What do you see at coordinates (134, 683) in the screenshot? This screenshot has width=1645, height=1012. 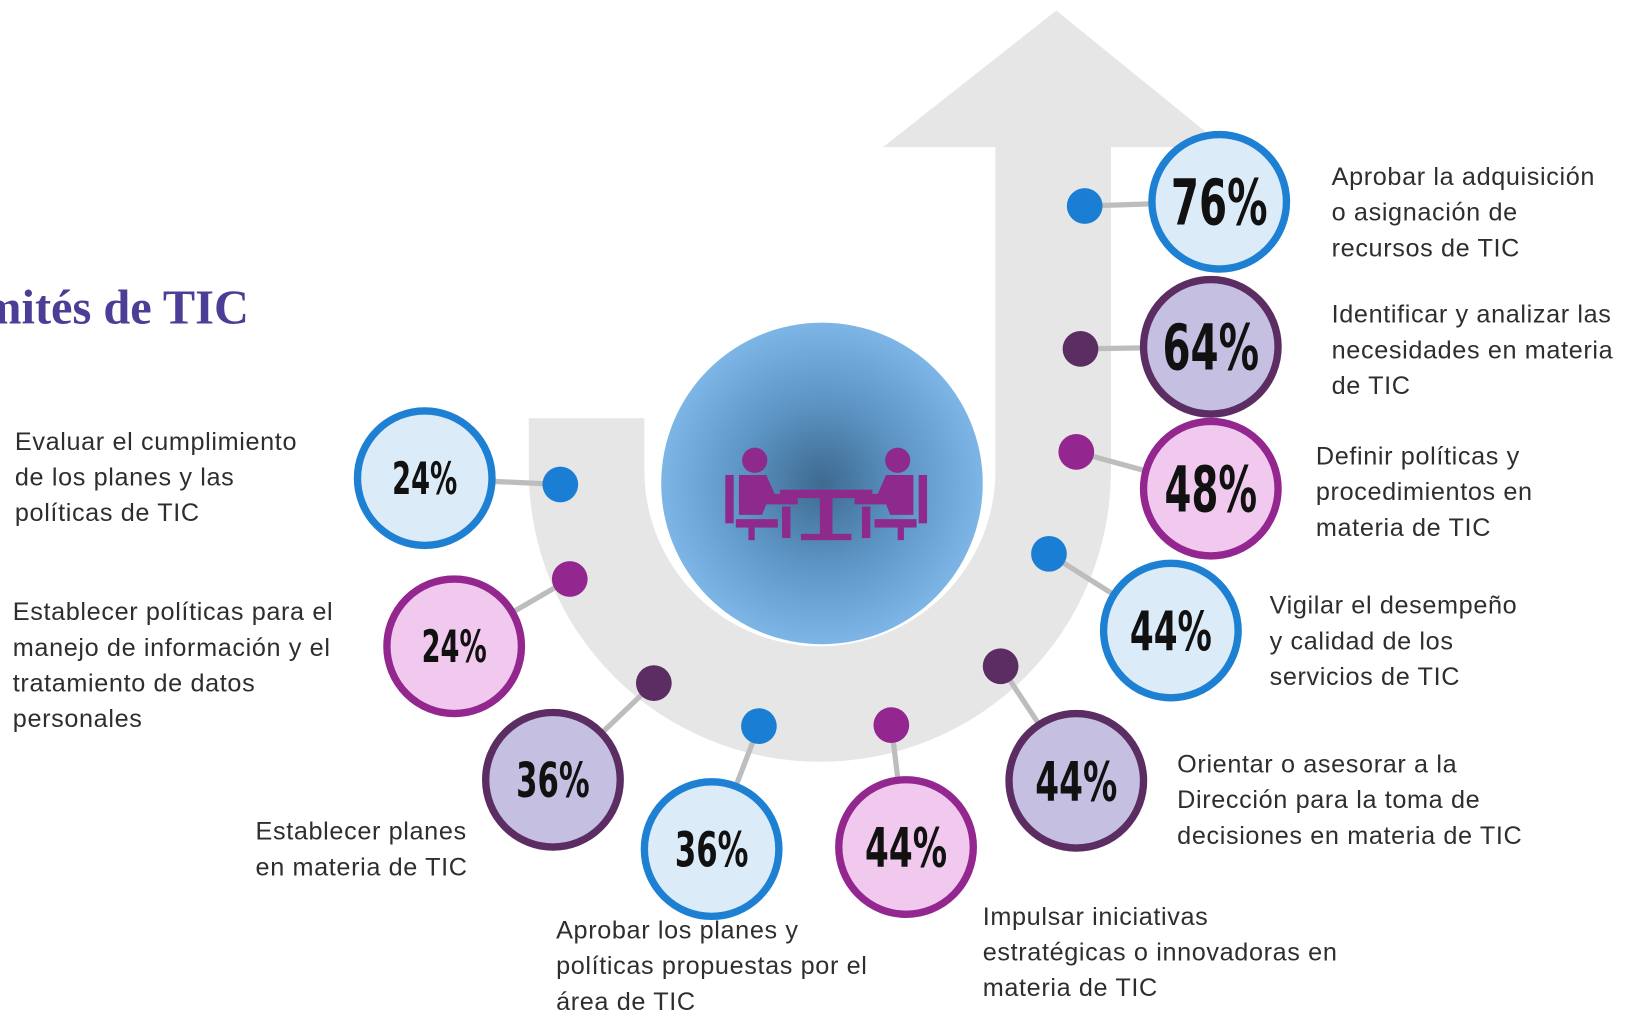 I see `item-label: tratamiento de datos` at bounding box center [134, 683].